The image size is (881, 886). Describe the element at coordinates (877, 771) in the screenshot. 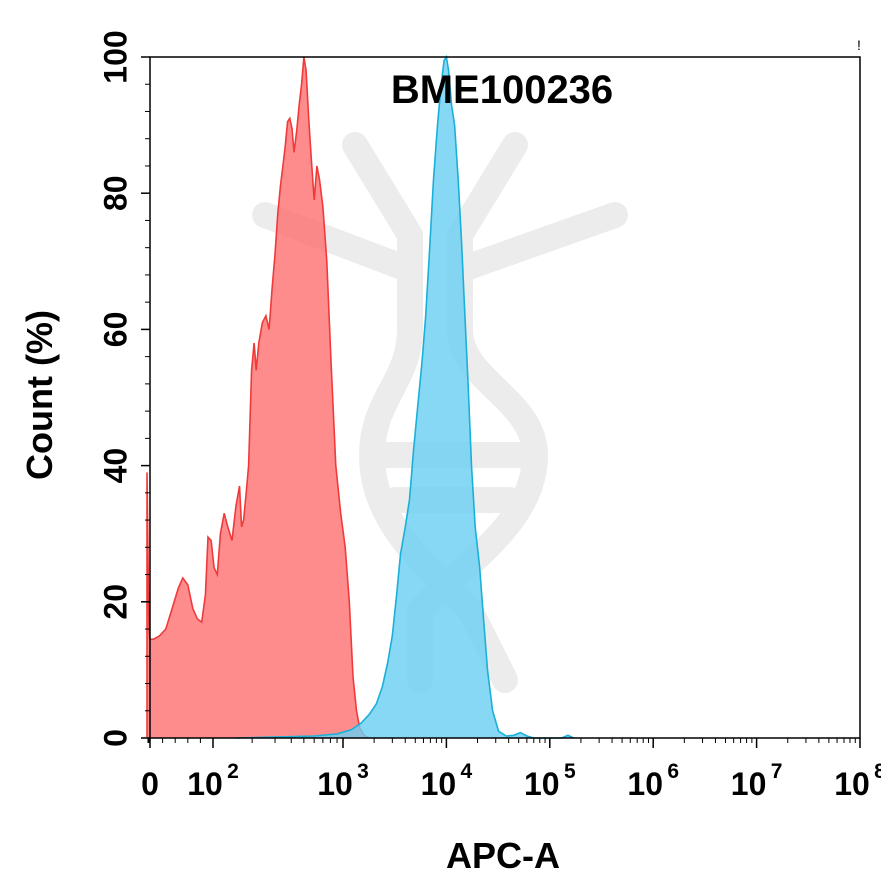

I see `x-tick-exponent: 8` at that location.